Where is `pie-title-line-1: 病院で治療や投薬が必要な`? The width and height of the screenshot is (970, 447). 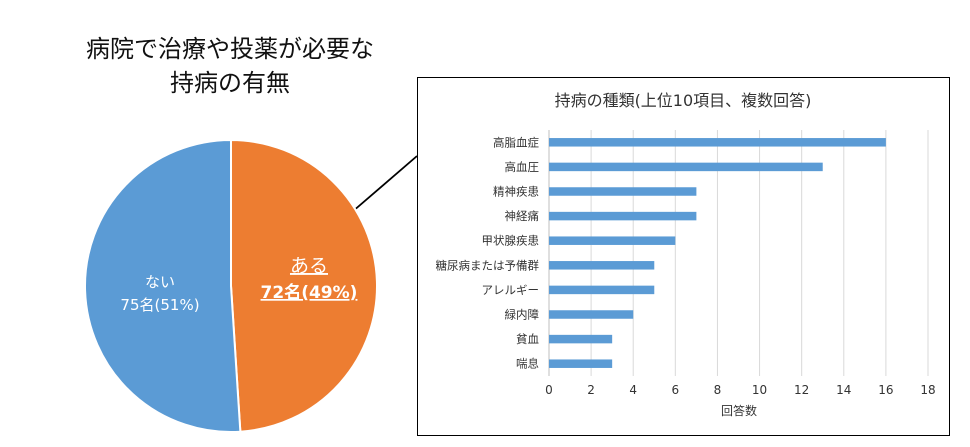
pie-title-line-1: 病院で治療や投薬が必要な is located at coordinates (230, 49).